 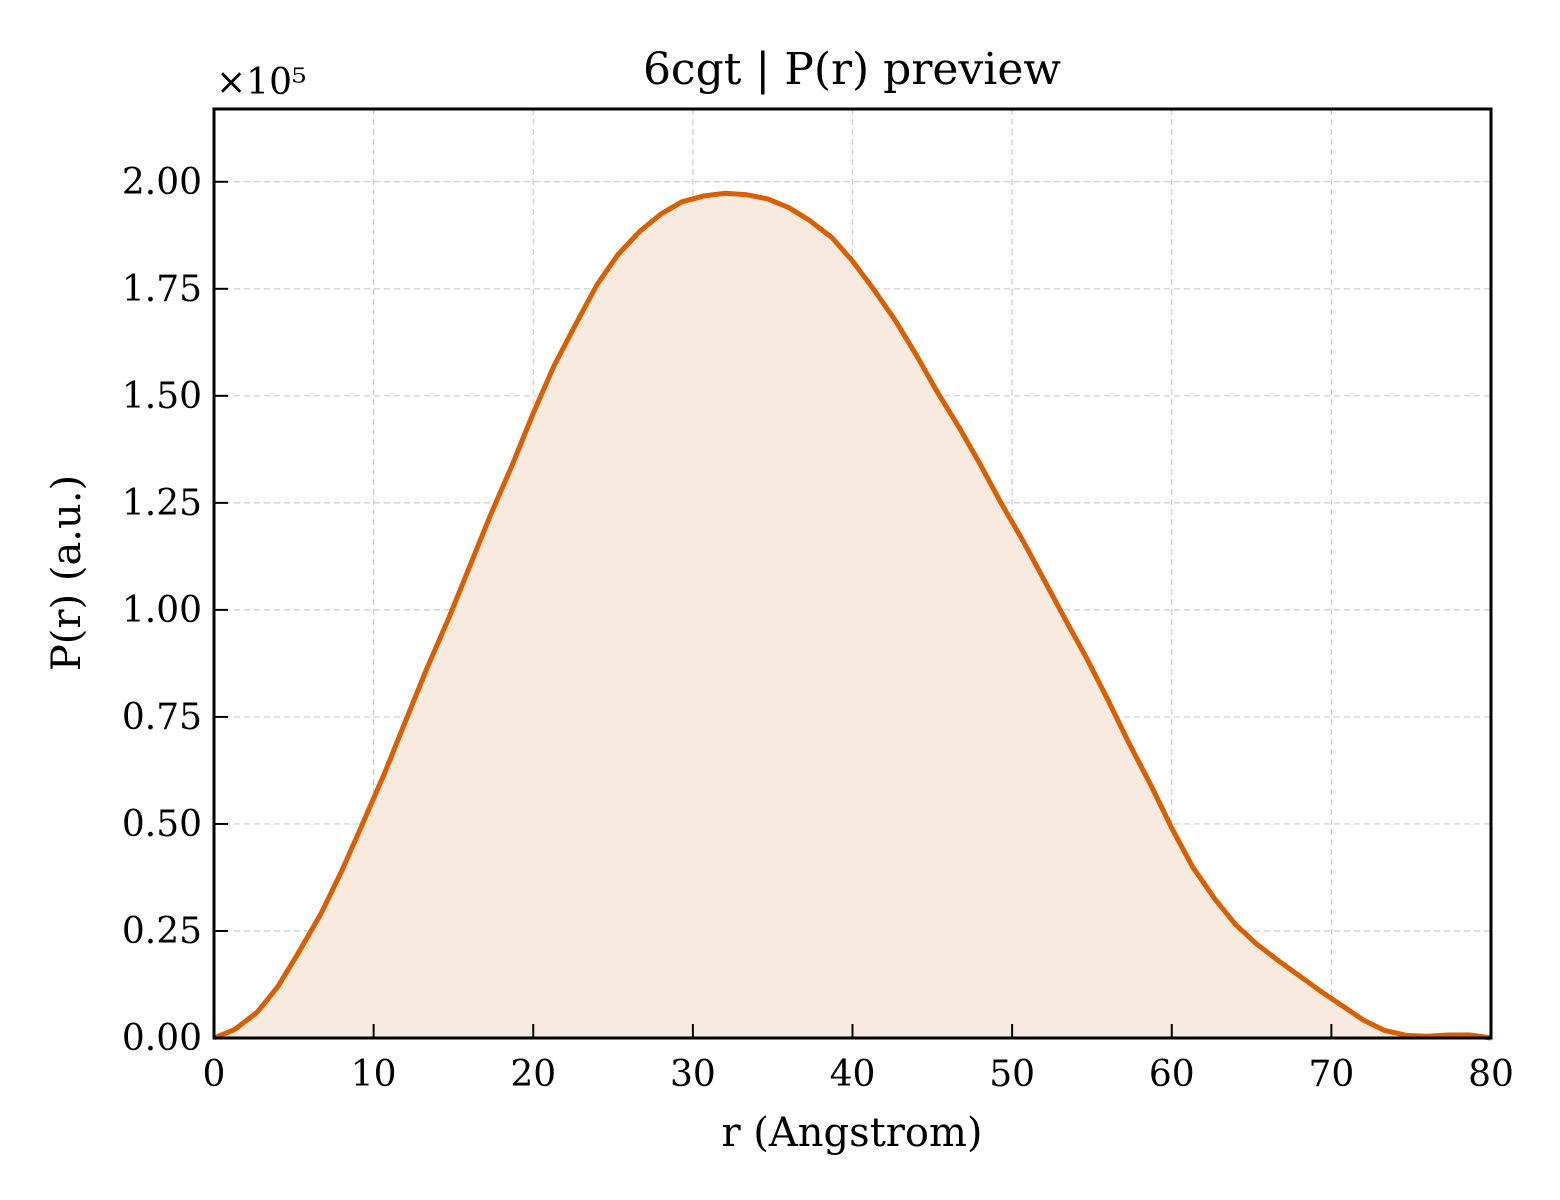 What do you see at coordinates (162, 610) in the screenshot?
I see `y-tick-label: 1.00` at bounding box center [162, 610].